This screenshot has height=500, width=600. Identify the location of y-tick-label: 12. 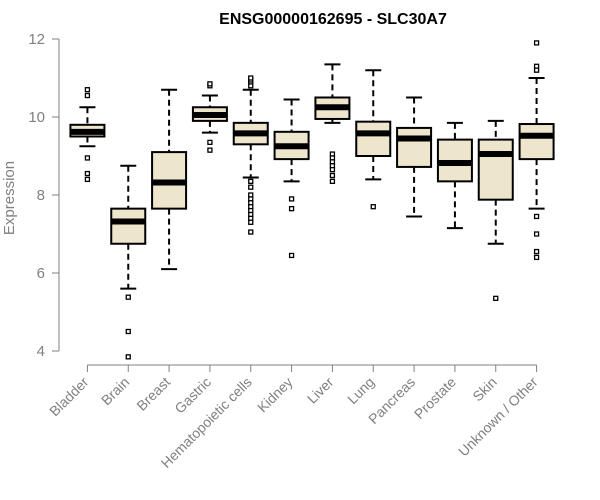
(36, 39).